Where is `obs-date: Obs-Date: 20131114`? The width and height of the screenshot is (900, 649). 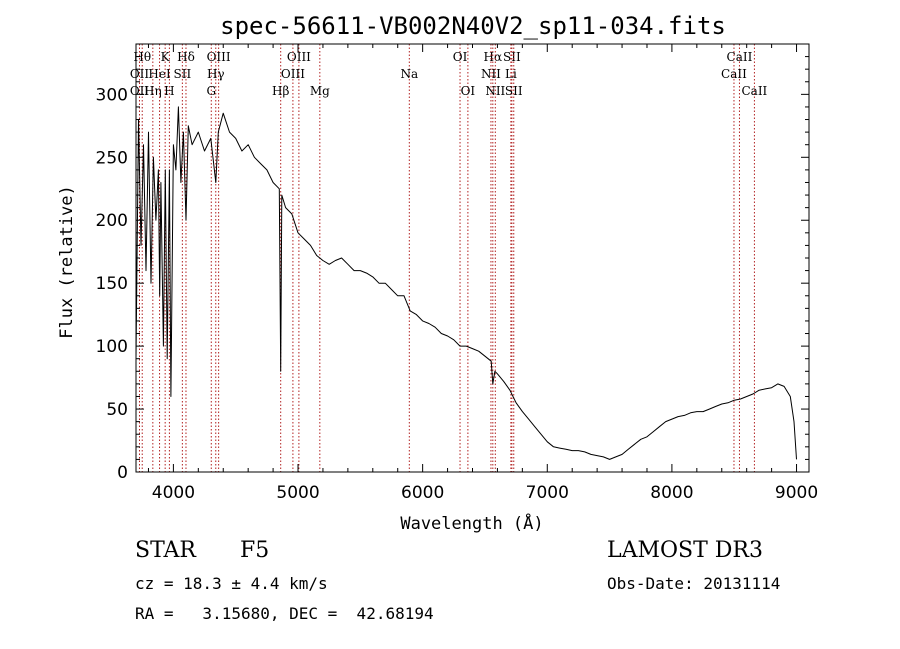 obs-date: Obs-Date: 20131114 is located at coordinates (694, 583).